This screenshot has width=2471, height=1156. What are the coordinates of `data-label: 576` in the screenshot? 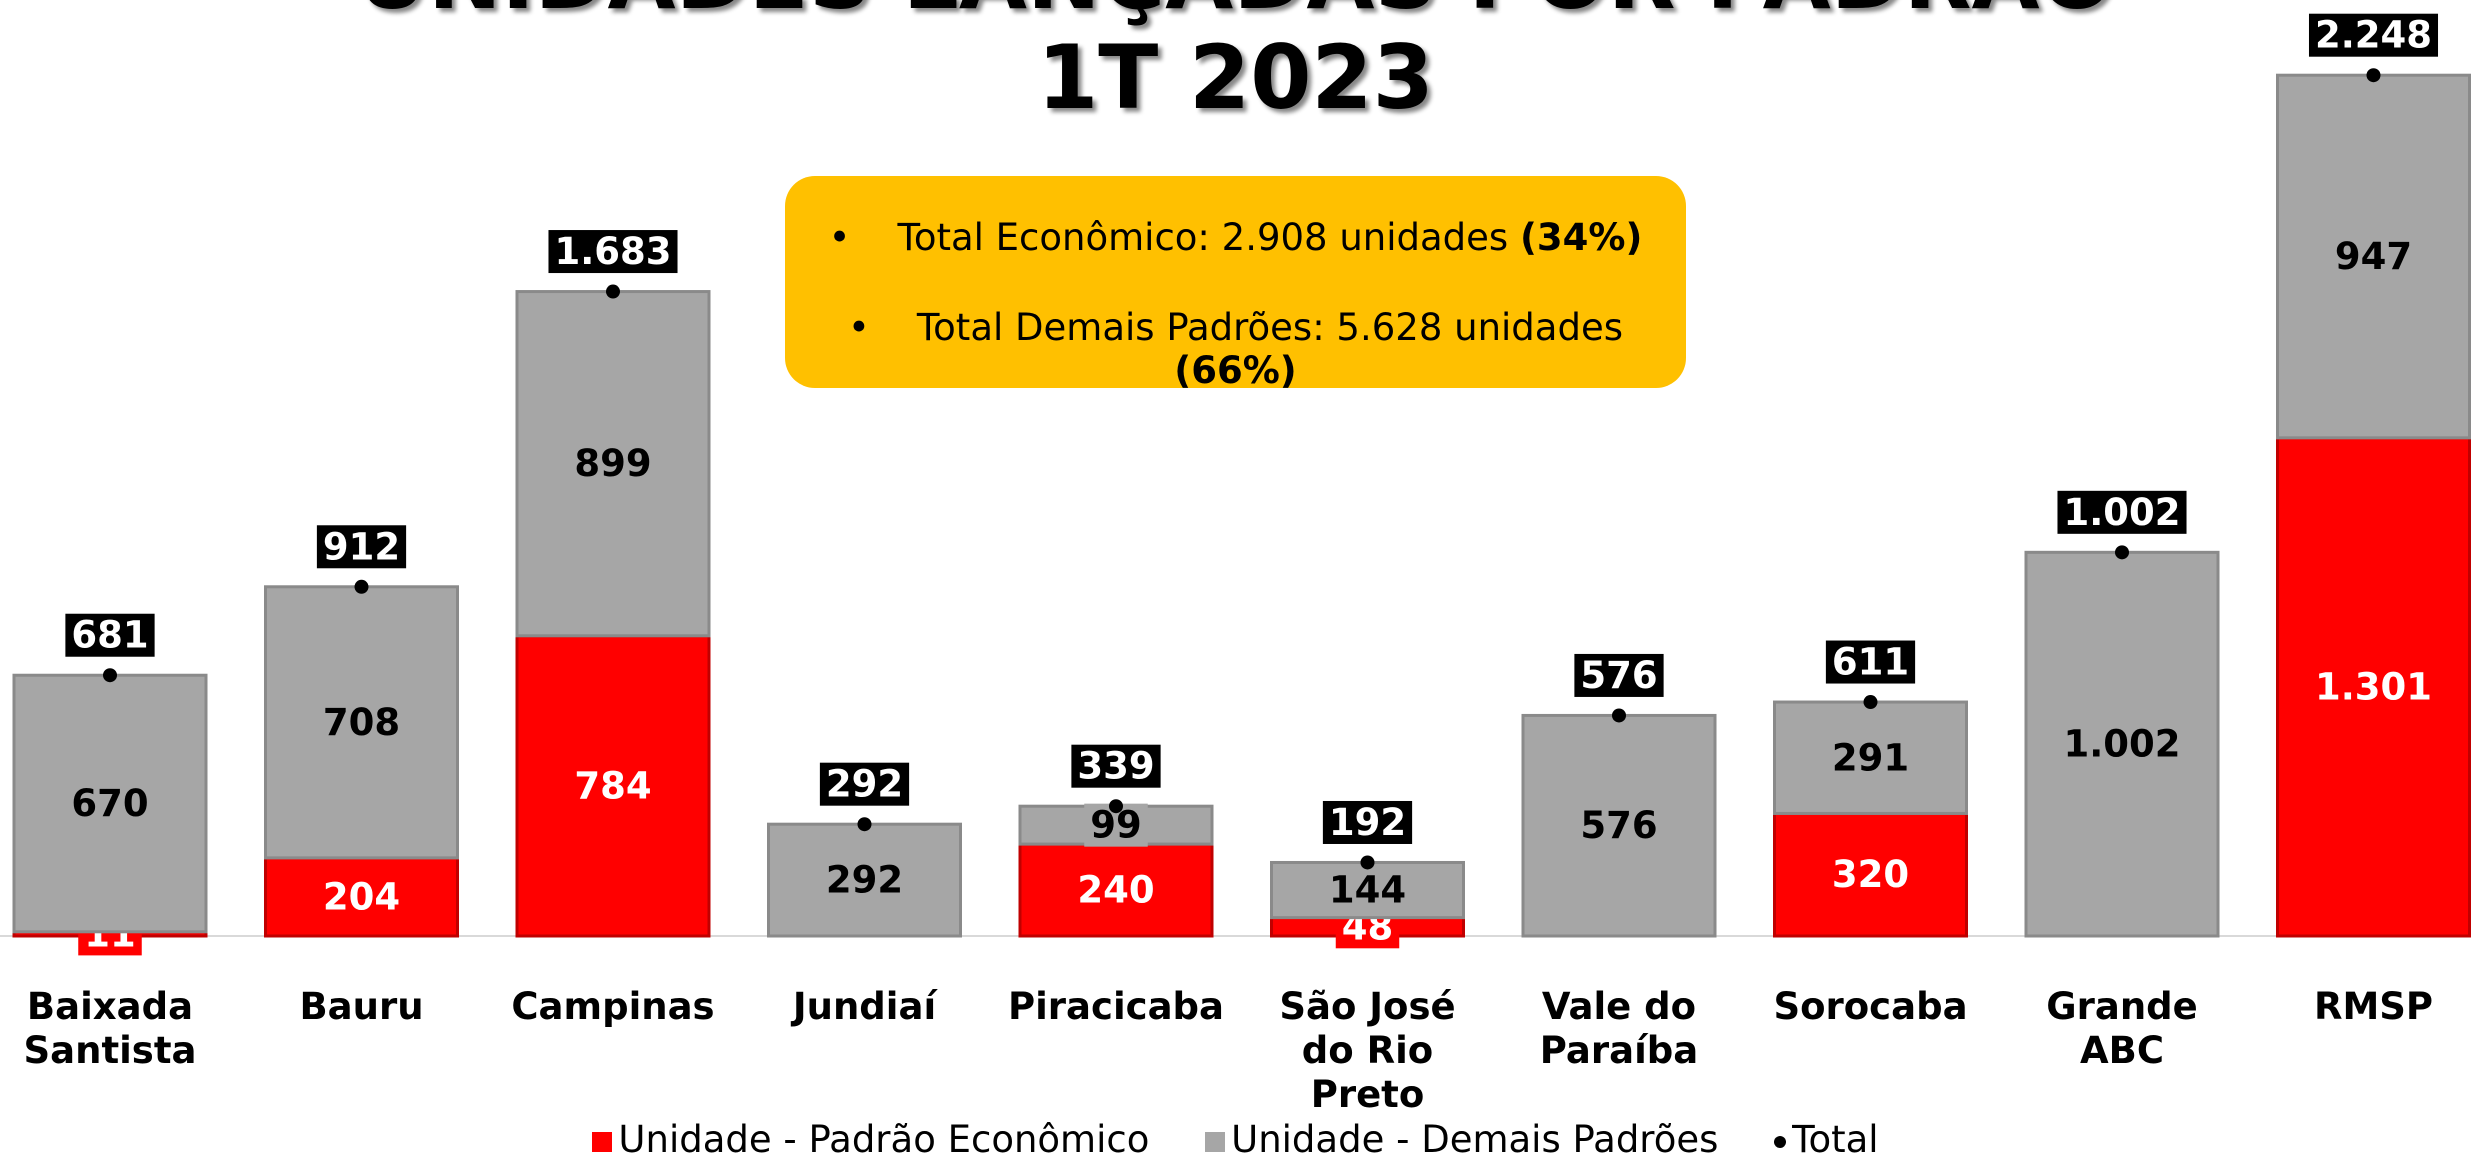 It's located at (1618, 825).